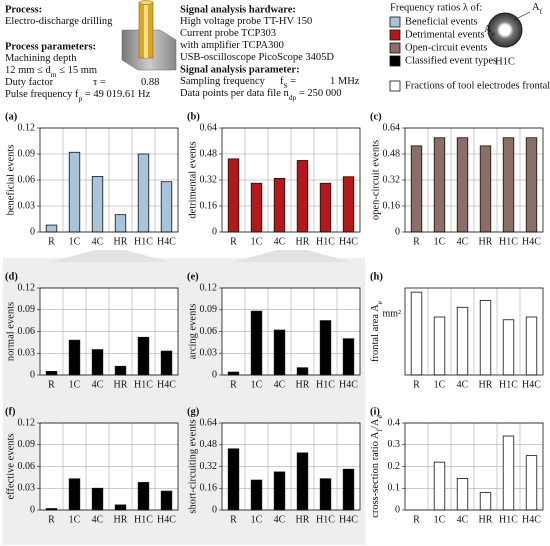 This screenshot has width=550, height=546. I want to click on panel-label: (e), so click(193, 276).